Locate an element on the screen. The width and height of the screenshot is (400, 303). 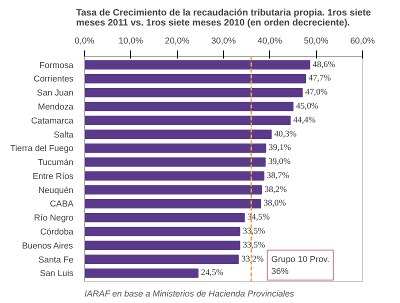
y-tick-label: Tierra del Fuego is located at coordinates (42, 148).